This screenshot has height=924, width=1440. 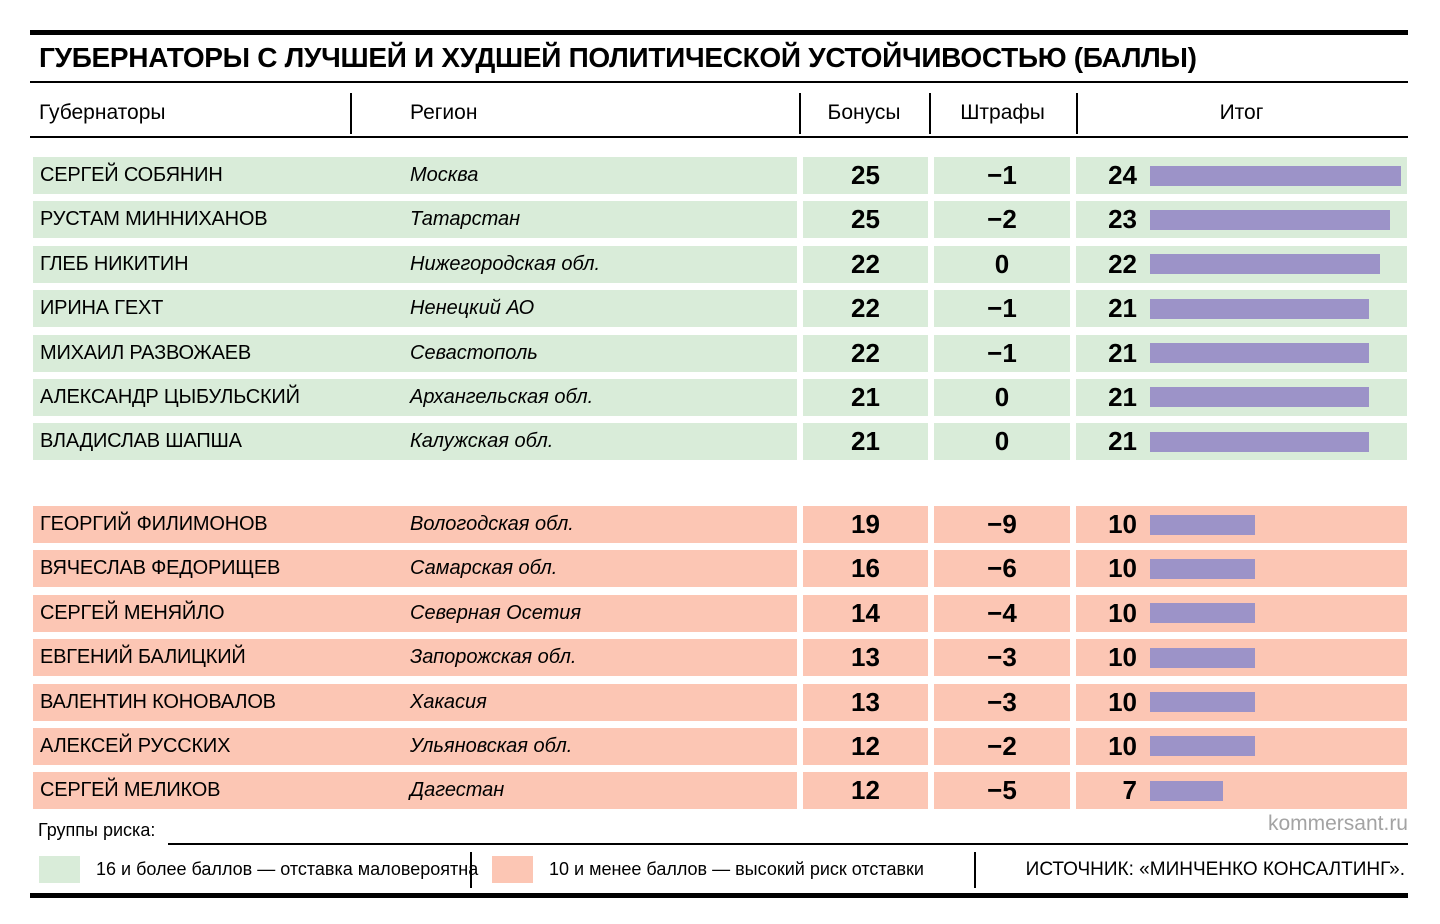 What do you see at coordinates (491, 745) in the screenshot?
I see `region-name: Ульяновская обл.` at bounding box center [491, 745].